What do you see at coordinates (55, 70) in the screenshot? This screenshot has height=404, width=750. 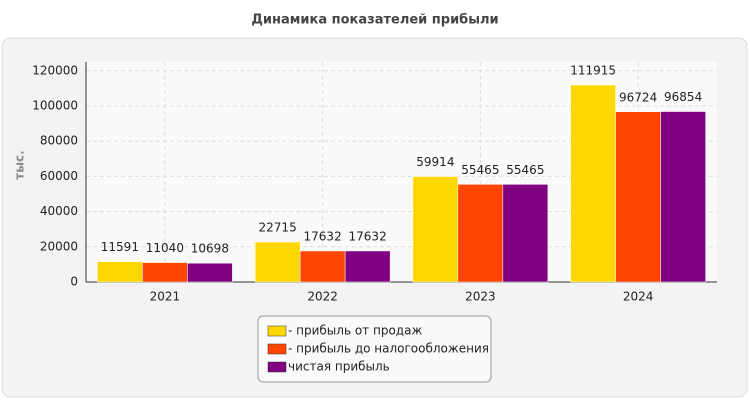 I see `y-tick-label: 120000` at bounding box center [55, 70].